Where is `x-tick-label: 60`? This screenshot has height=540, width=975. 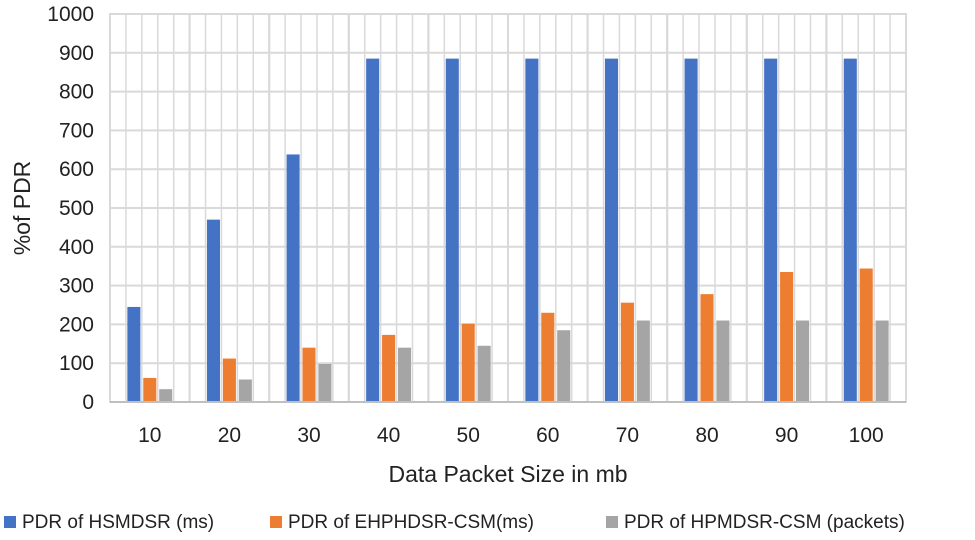 x-tick-label: 60 is located at coordinates (547, 435).